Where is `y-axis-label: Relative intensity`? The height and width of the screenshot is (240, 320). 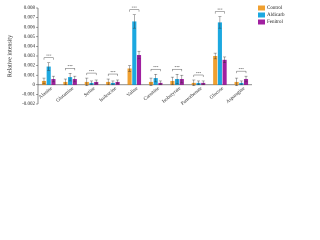
y-axis-label: Relative intensity is located at coordinates (10, 56).